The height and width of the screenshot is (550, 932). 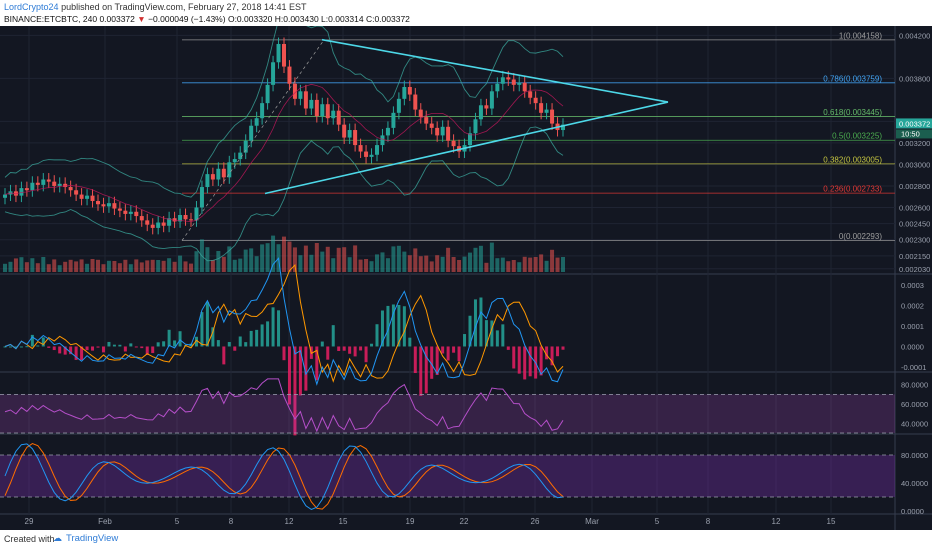 What do you see at coordinates (860, 236) in the screenshot?
I see `fib-level-label: 0(0.002293)` at bounding box center [860, 236].